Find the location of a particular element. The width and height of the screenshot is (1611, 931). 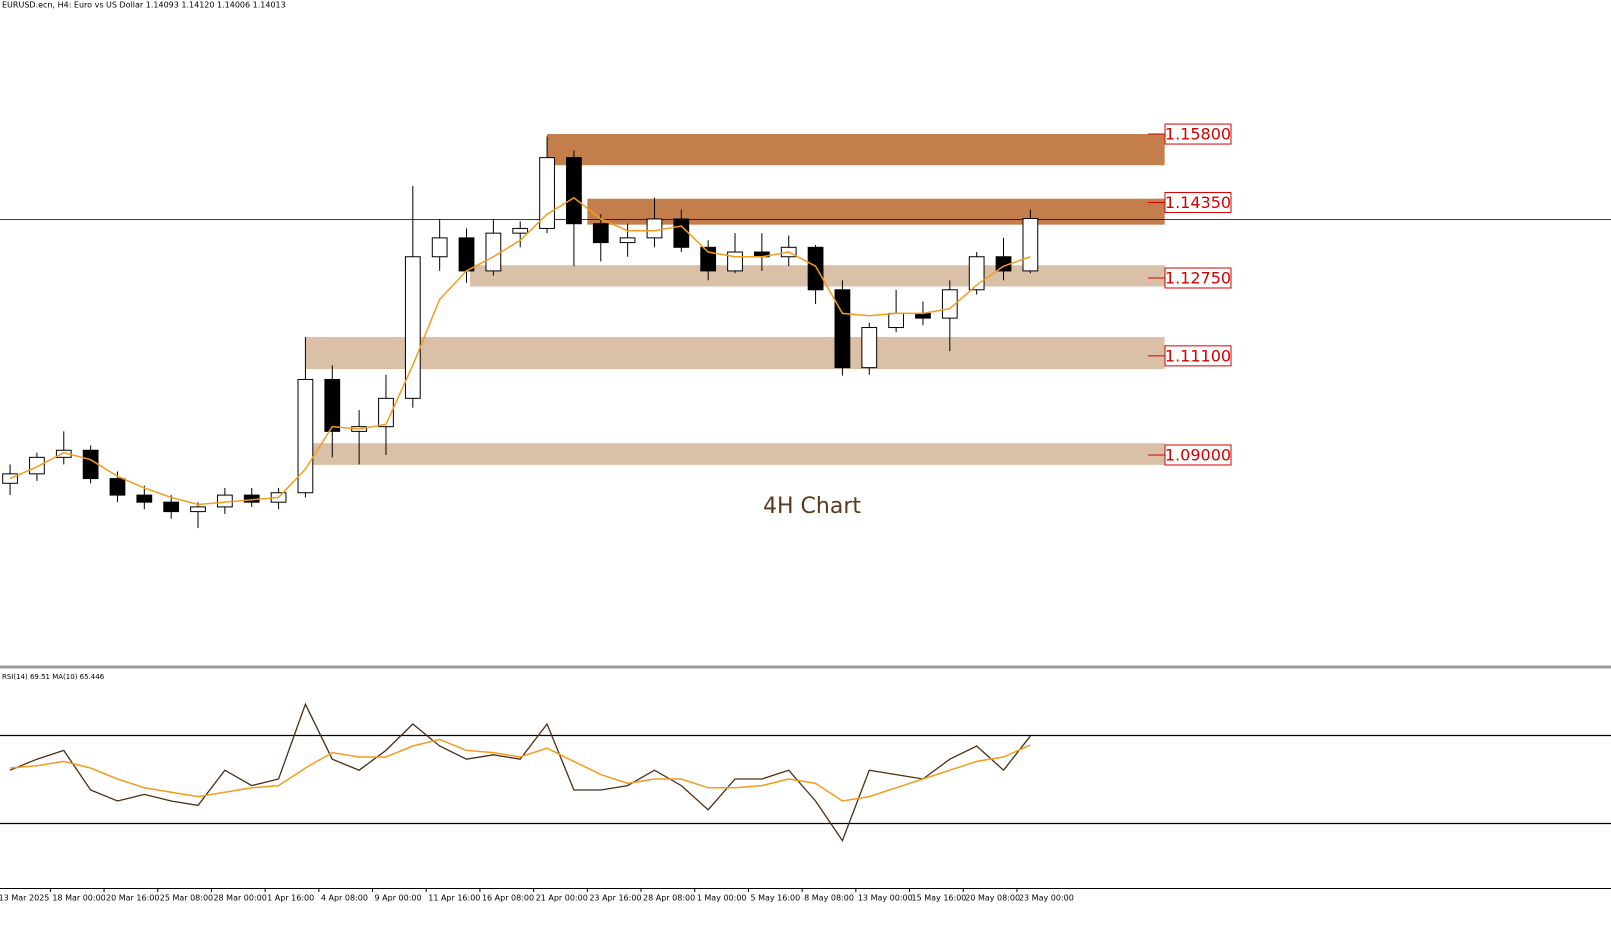

x-tick-label: 4 Apr 08:00 is located at coordinates (344, 898).